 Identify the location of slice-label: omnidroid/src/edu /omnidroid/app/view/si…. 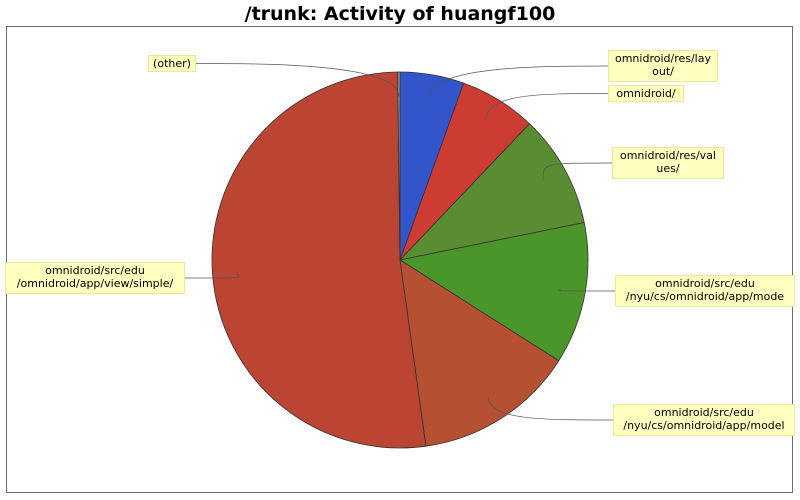
(95, 278).